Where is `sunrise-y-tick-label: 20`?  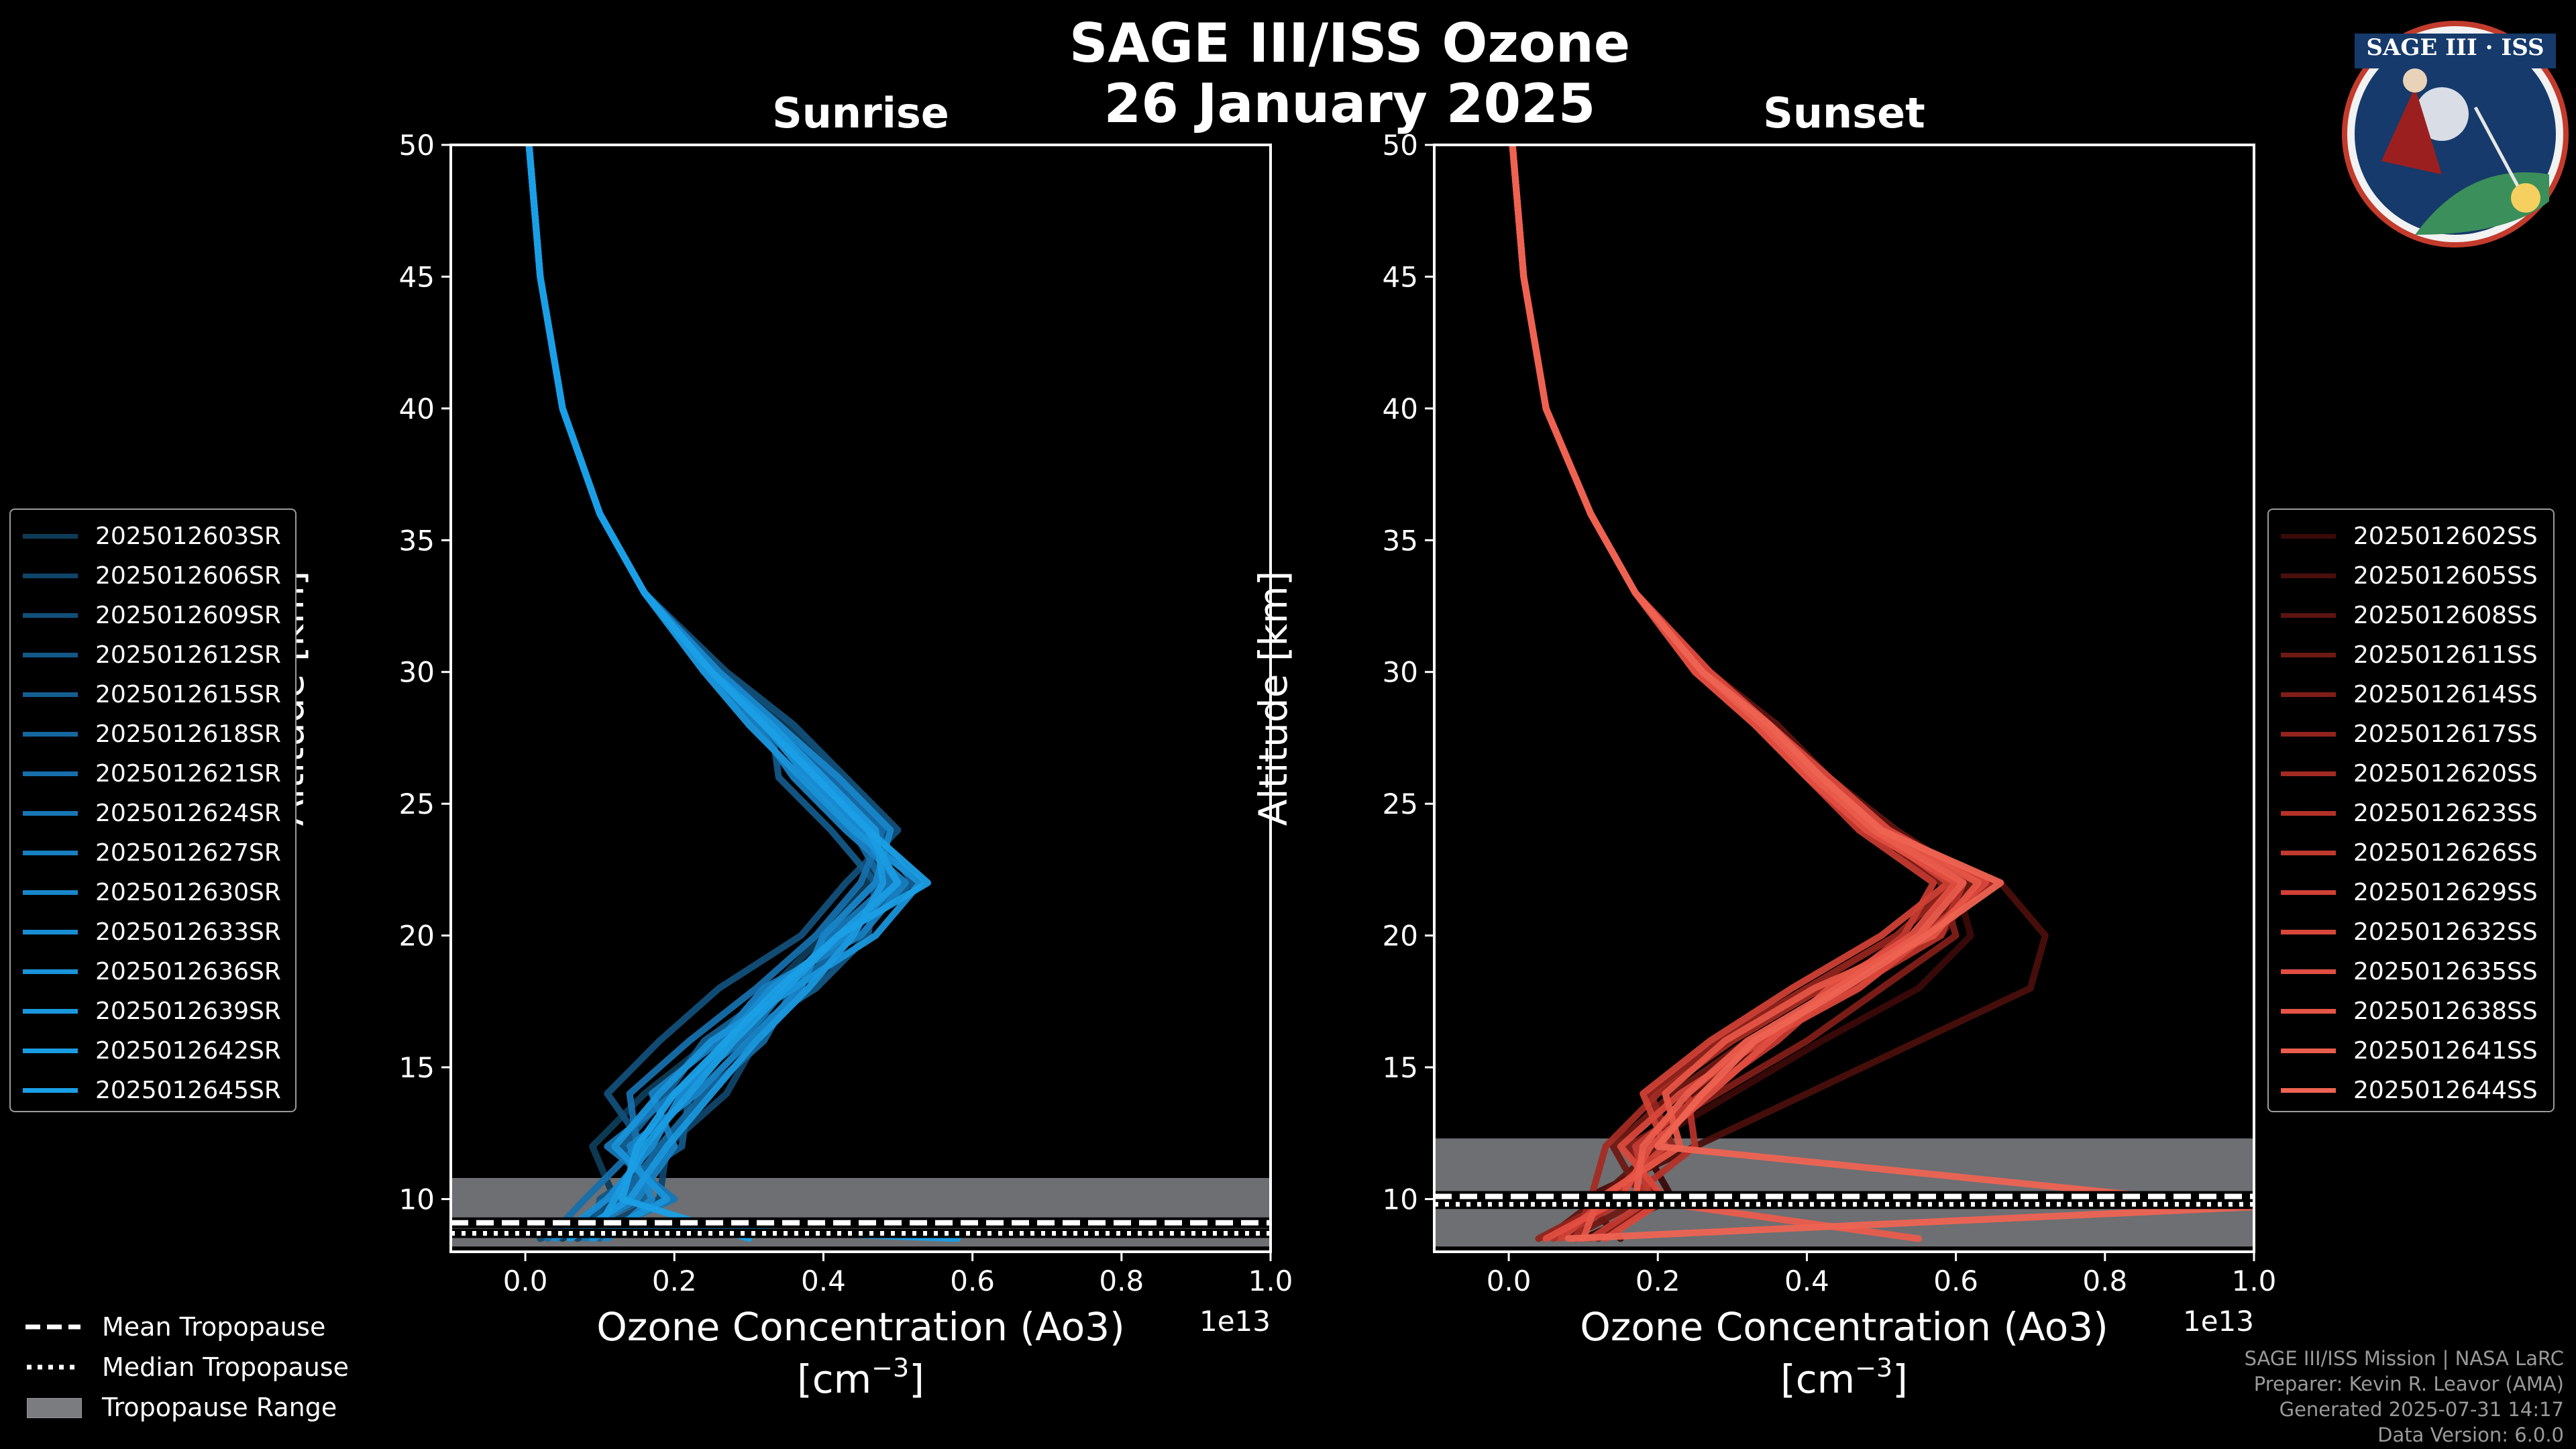
sunrise-y-tick-label: 20 is located at coordinates (417, 936).